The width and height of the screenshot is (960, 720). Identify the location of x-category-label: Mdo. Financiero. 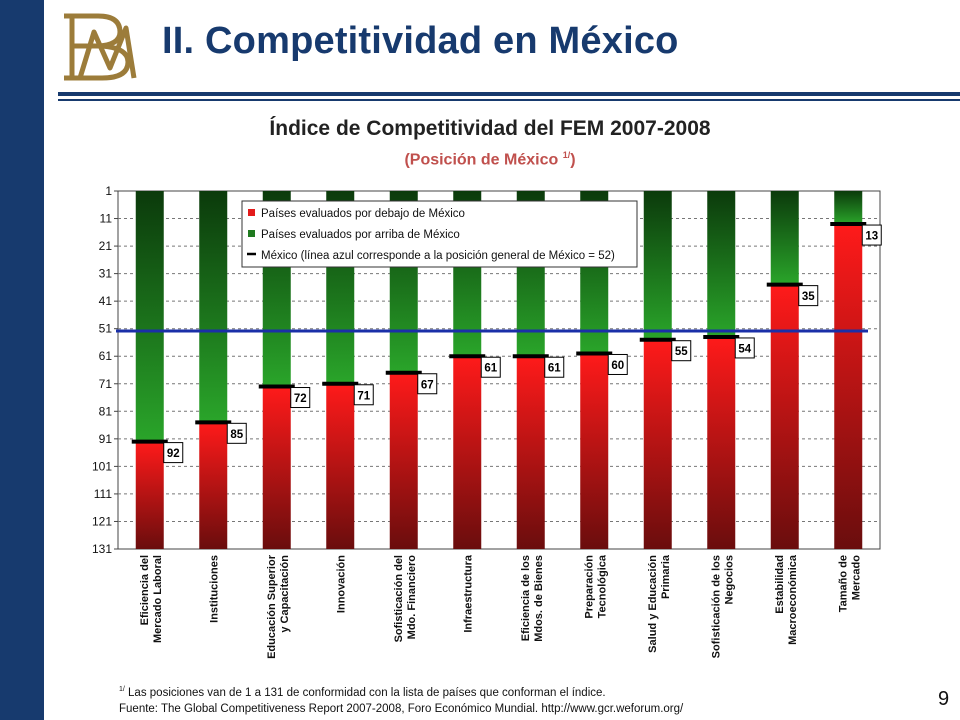
(412, 597).